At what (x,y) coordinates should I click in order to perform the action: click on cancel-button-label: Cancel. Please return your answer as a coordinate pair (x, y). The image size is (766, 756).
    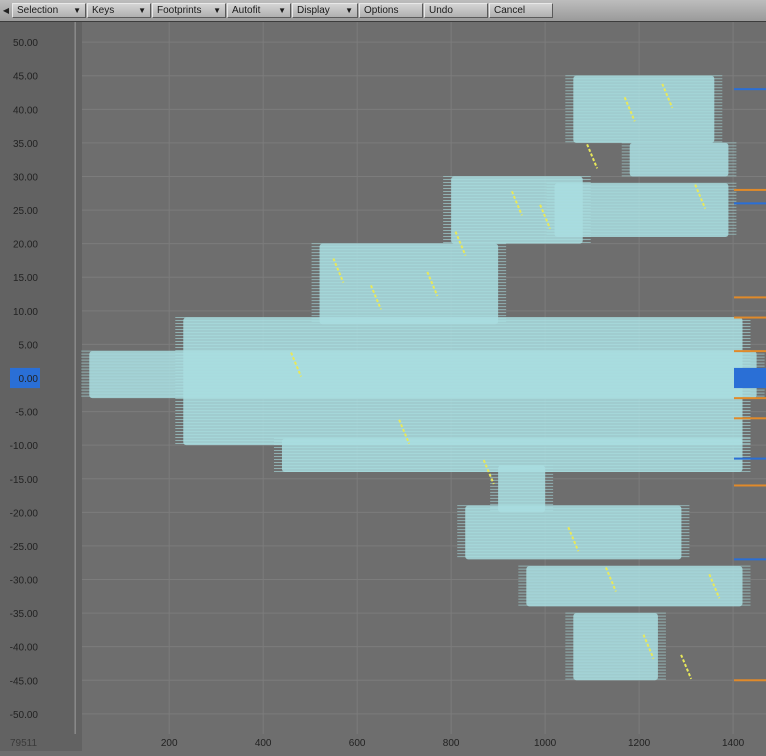
    Looking at the image, I should click on (510, 10).